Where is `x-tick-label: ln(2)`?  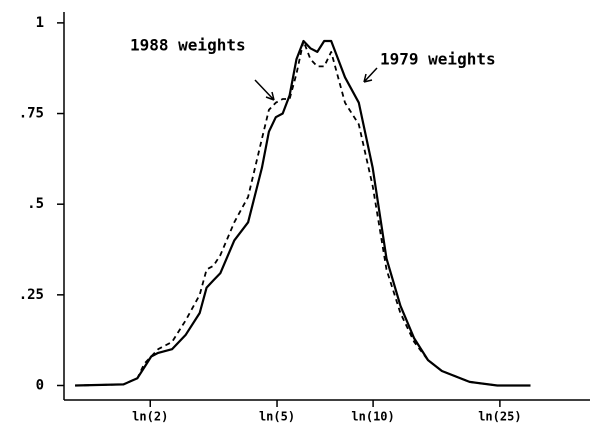
x-tick-label: ln(2) is located at coordinates (150, 417).